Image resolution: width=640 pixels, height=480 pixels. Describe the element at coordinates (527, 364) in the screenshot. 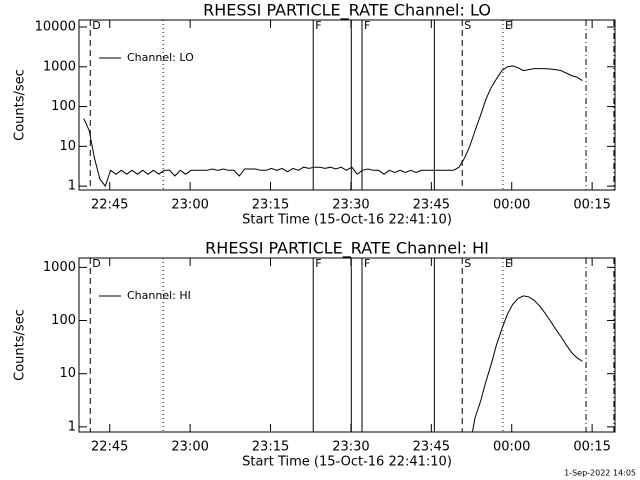

I see `data-line` at that location.